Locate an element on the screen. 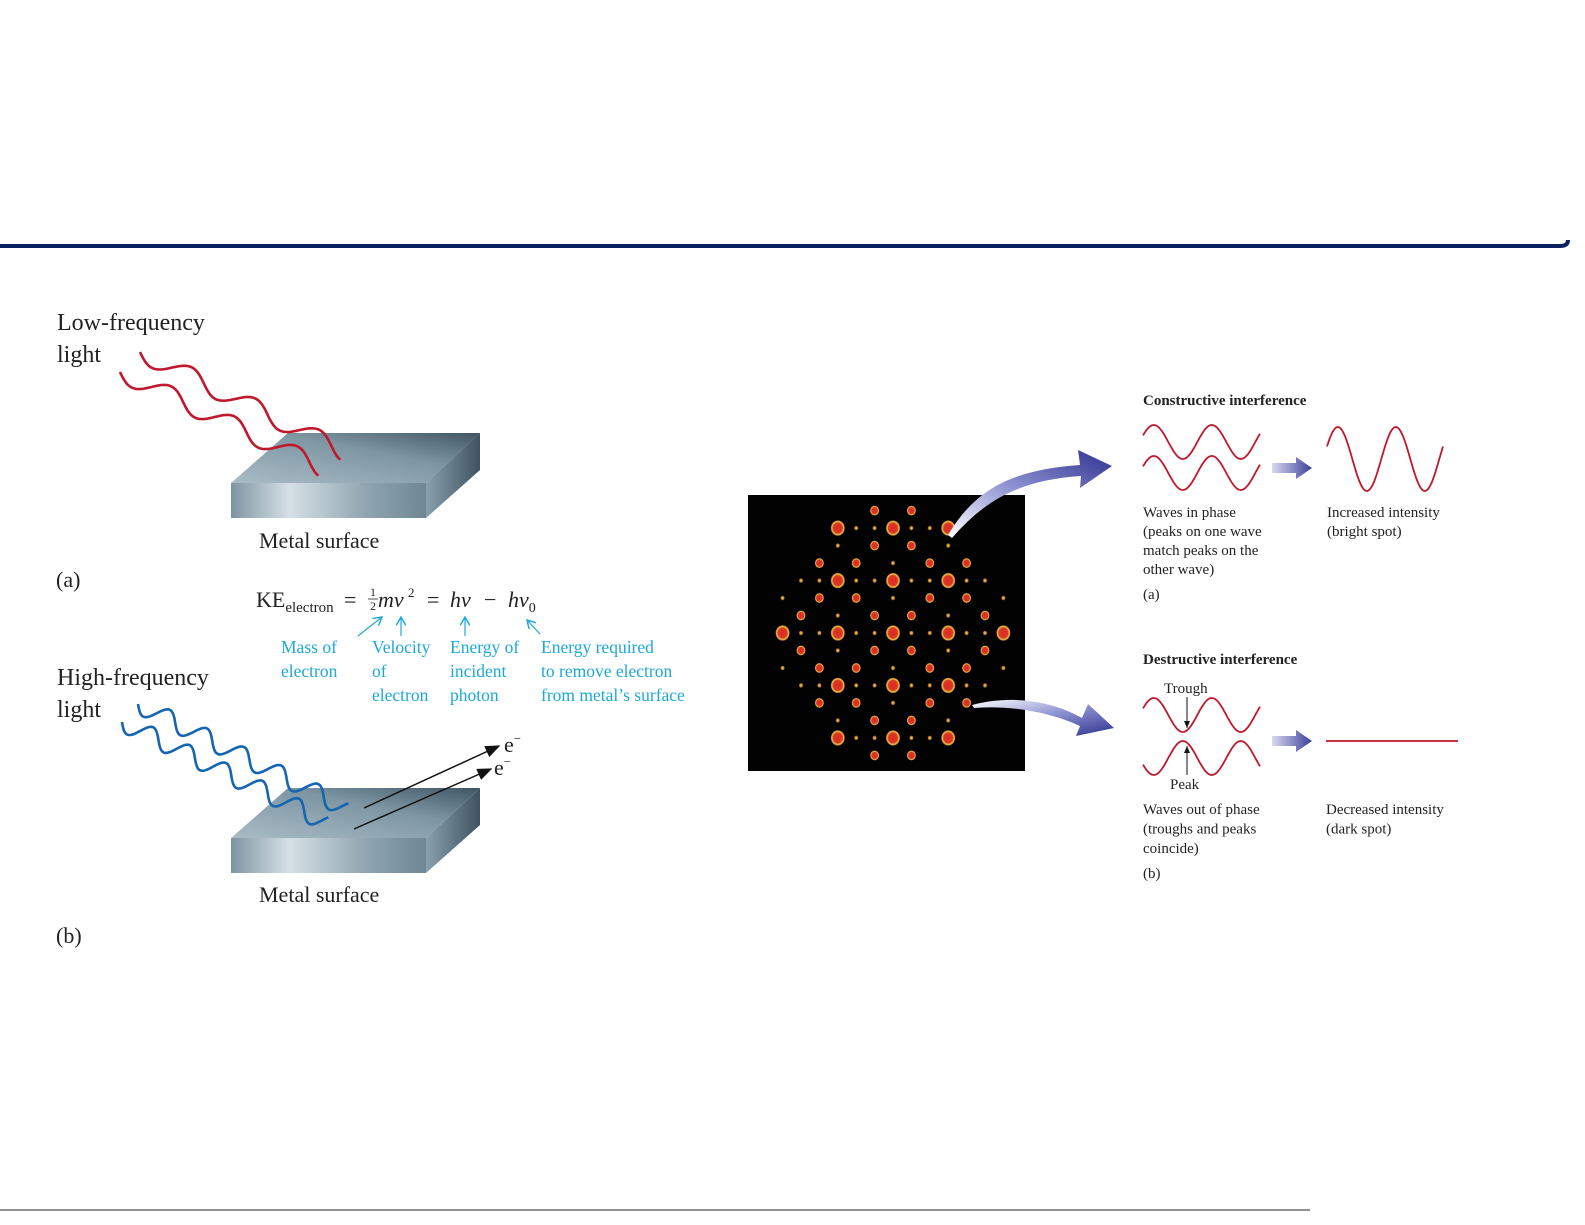  caption-line: to remove electron is located at coordinates (606, 671).